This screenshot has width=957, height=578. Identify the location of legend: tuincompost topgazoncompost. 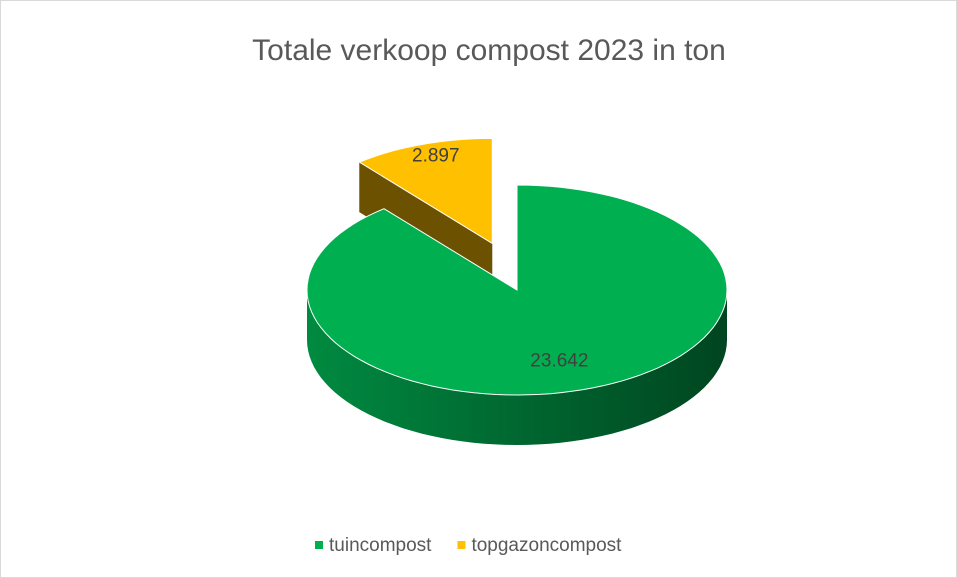
(468, 545).